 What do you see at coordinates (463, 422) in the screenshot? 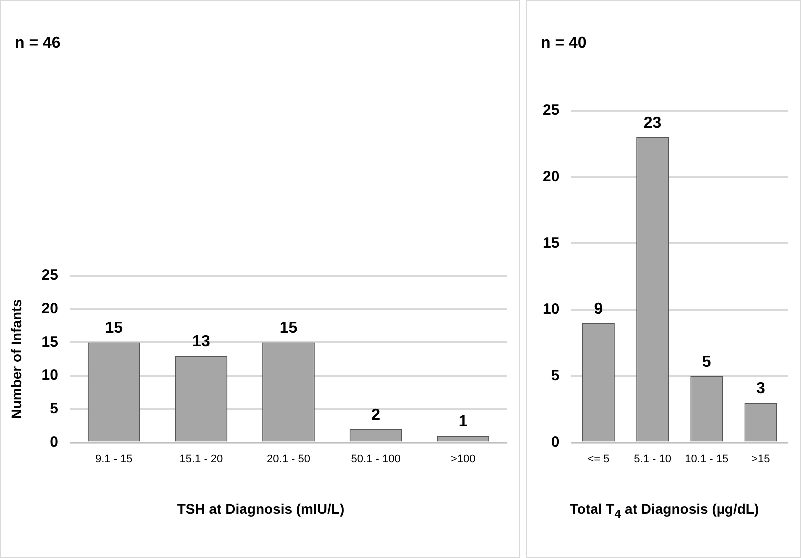
I see `data-label: 1` at bounding box center [463, 422].